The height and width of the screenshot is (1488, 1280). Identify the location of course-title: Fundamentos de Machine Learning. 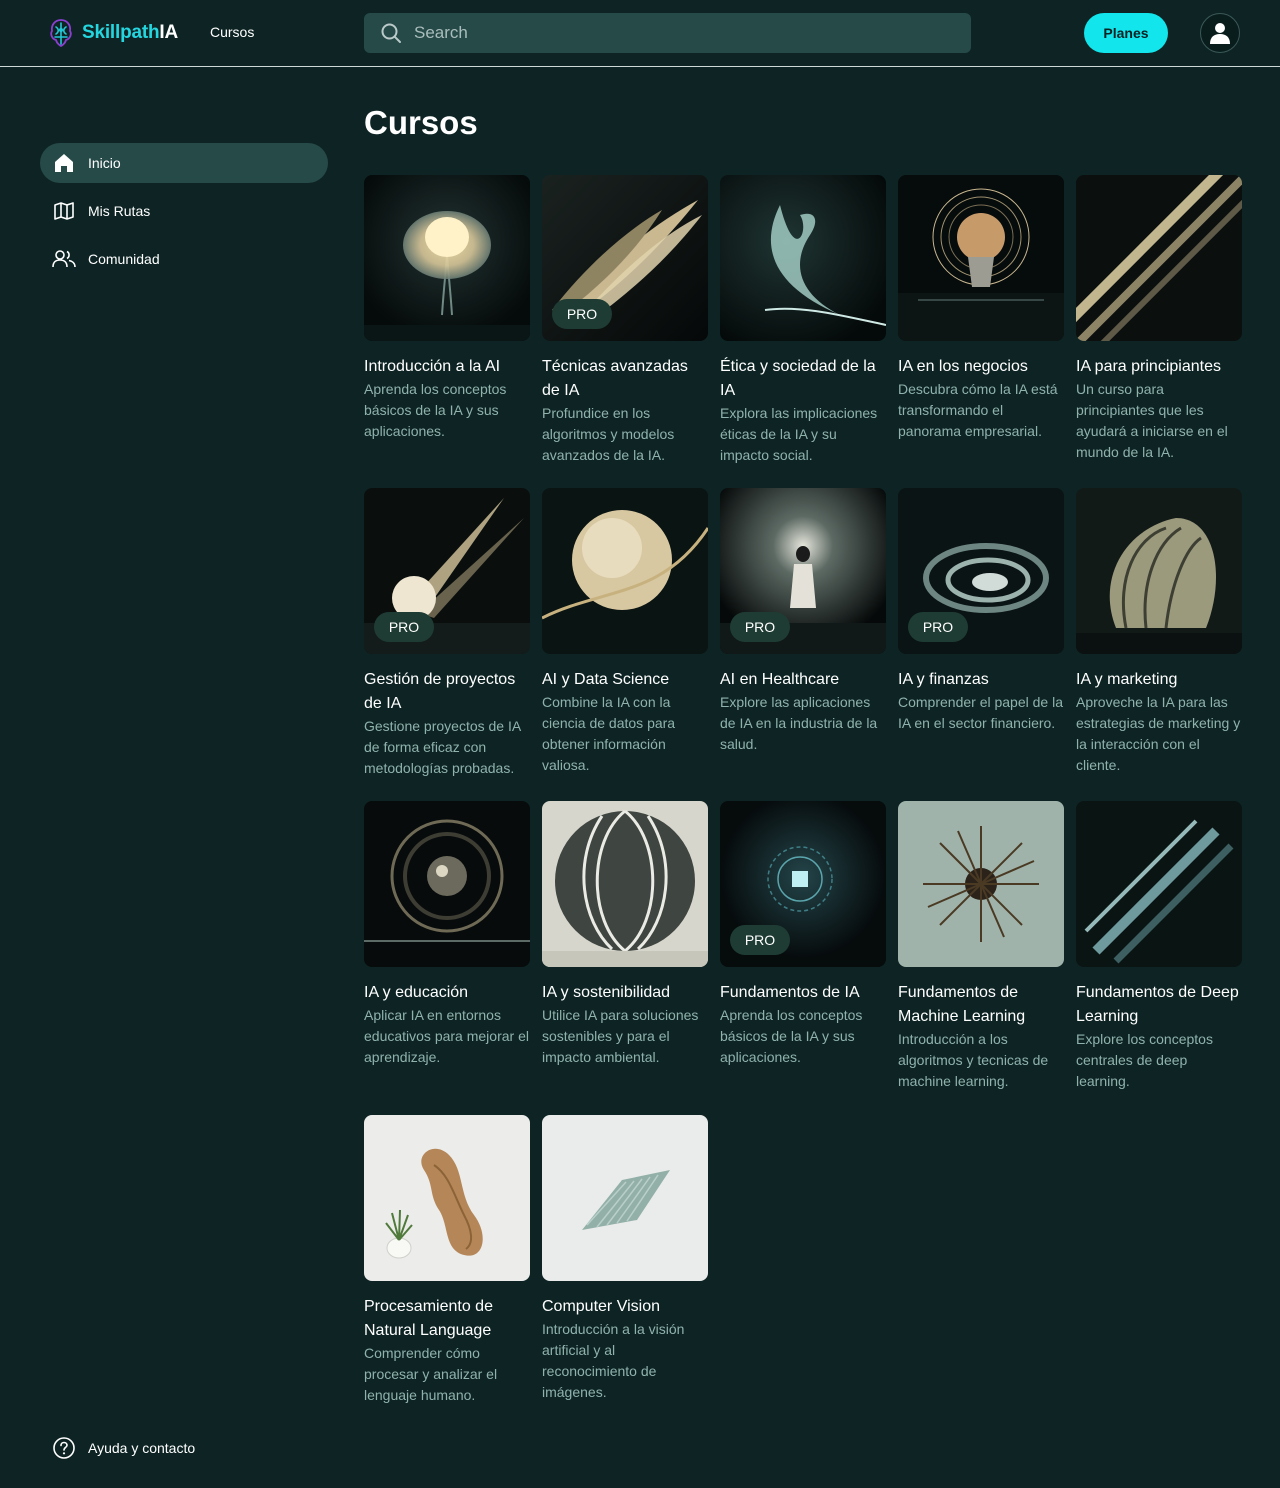
(962, 1004).